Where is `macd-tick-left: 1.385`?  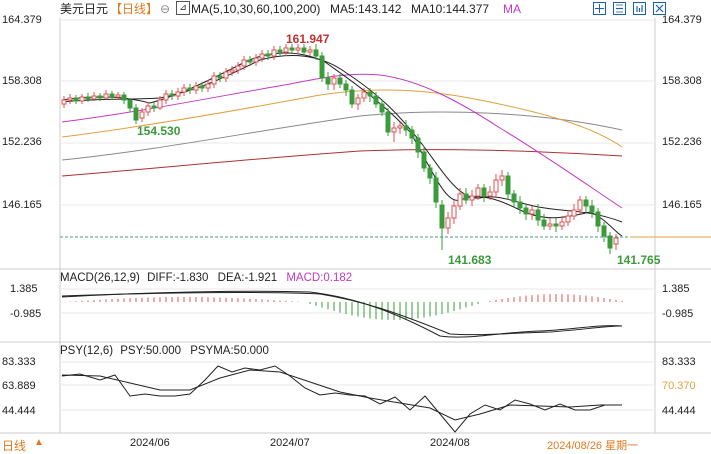
macd-tick-left: 1.385 is located at coordinates (24, 289).